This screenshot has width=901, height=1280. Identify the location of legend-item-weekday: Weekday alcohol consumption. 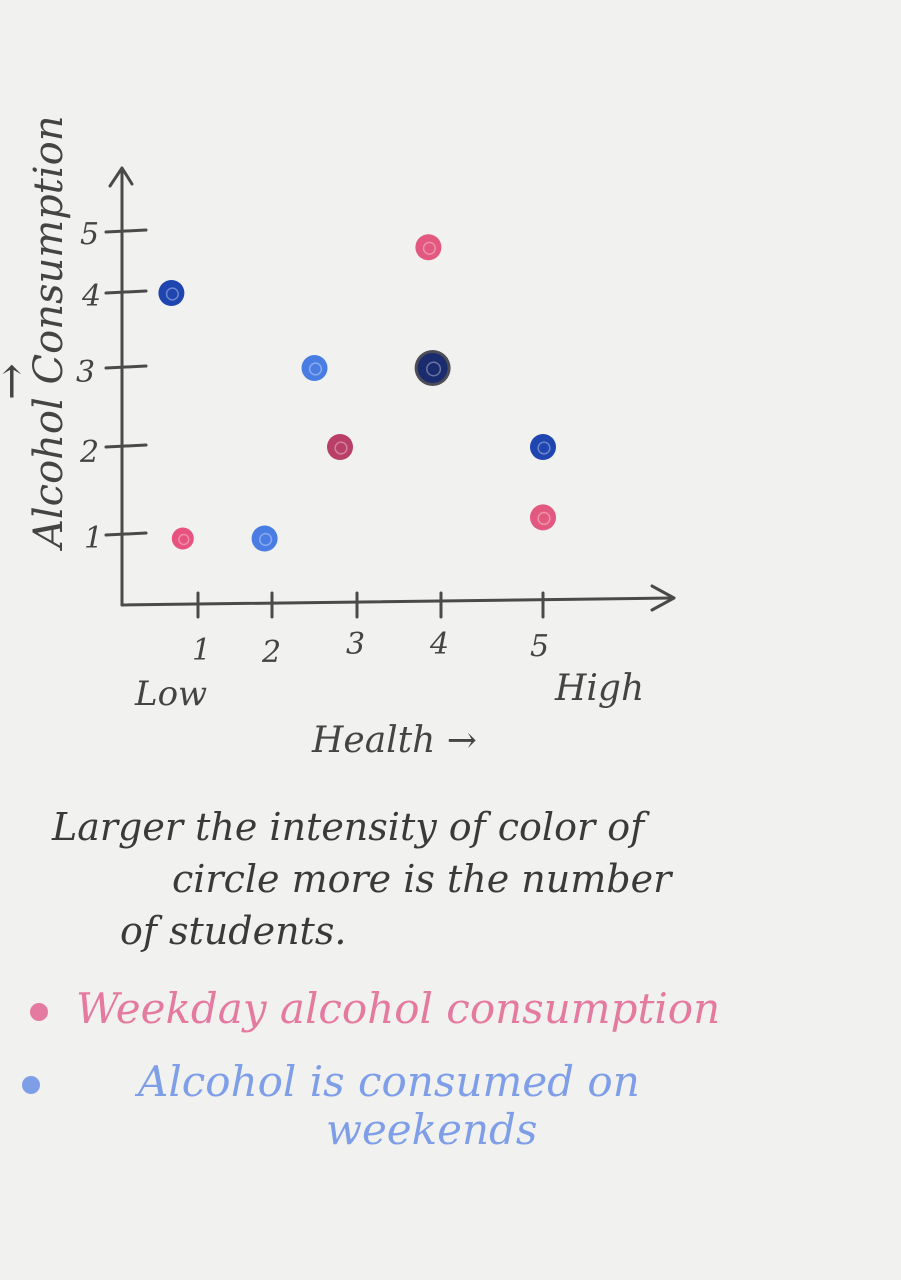
(375, 1008).